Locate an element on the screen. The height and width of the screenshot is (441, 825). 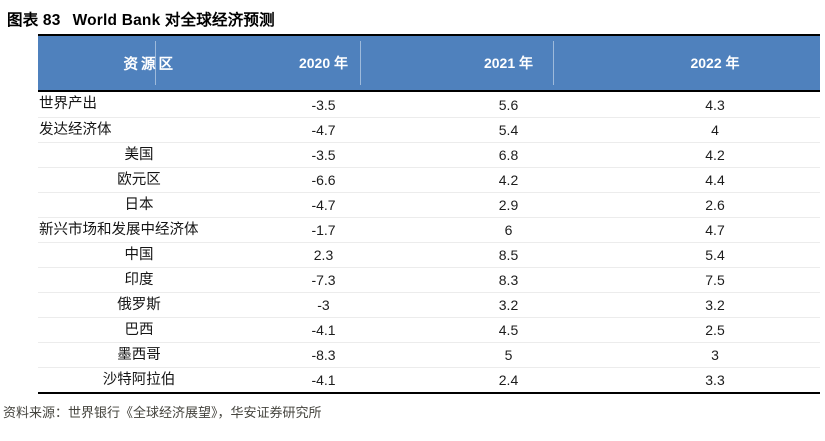
row-label: 巴西 is located at coordinates (139, 329).